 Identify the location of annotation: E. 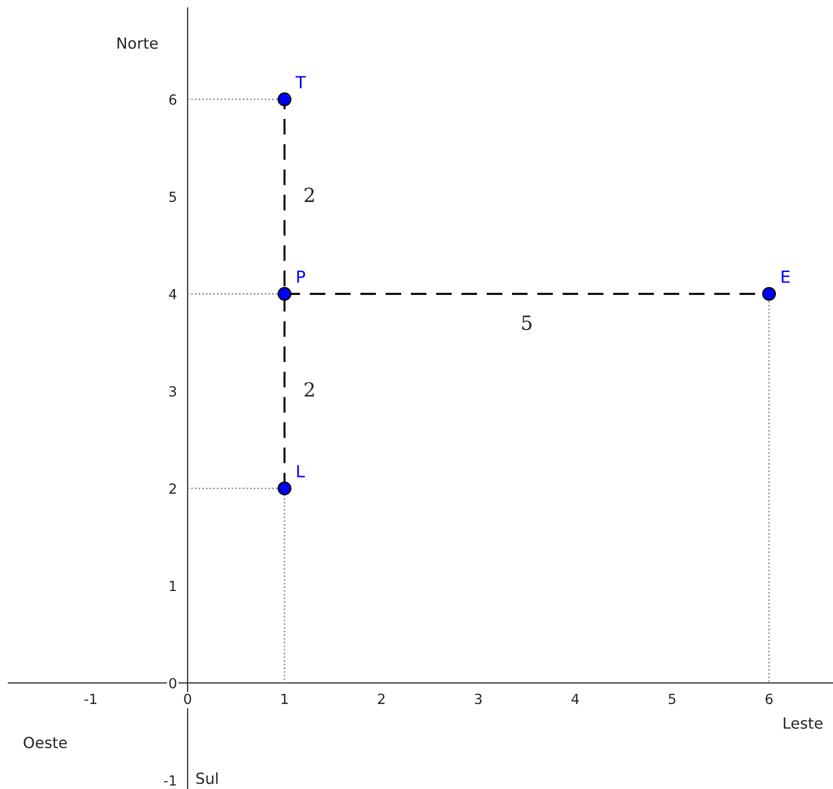
(786, 276).